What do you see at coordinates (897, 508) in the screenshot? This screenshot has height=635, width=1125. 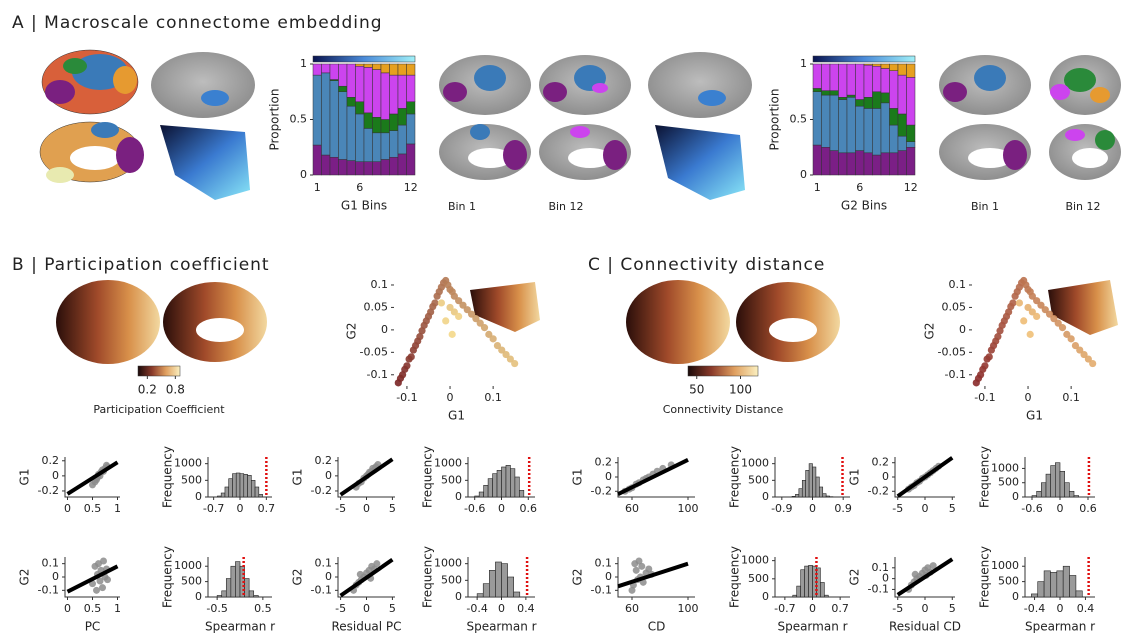 I see `x-tick-label: -5` at bounding box center [897, 508].